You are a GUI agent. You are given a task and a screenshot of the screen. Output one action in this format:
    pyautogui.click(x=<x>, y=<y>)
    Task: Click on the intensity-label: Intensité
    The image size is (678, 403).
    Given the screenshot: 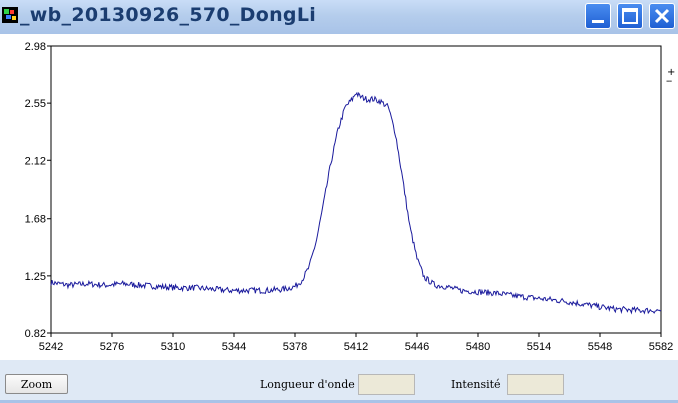 What is the action you would take?
    pyautogui.click(x=476, y=384)
    